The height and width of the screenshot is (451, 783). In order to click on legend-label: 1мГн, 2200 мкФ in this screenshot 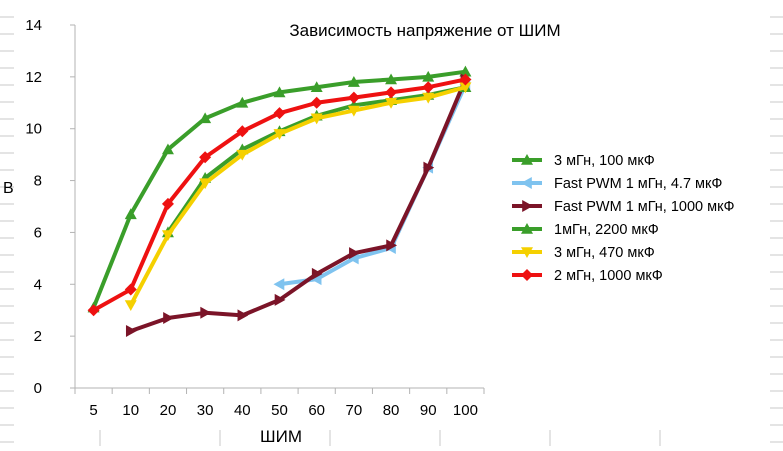, I will do `click(606, 230)`.